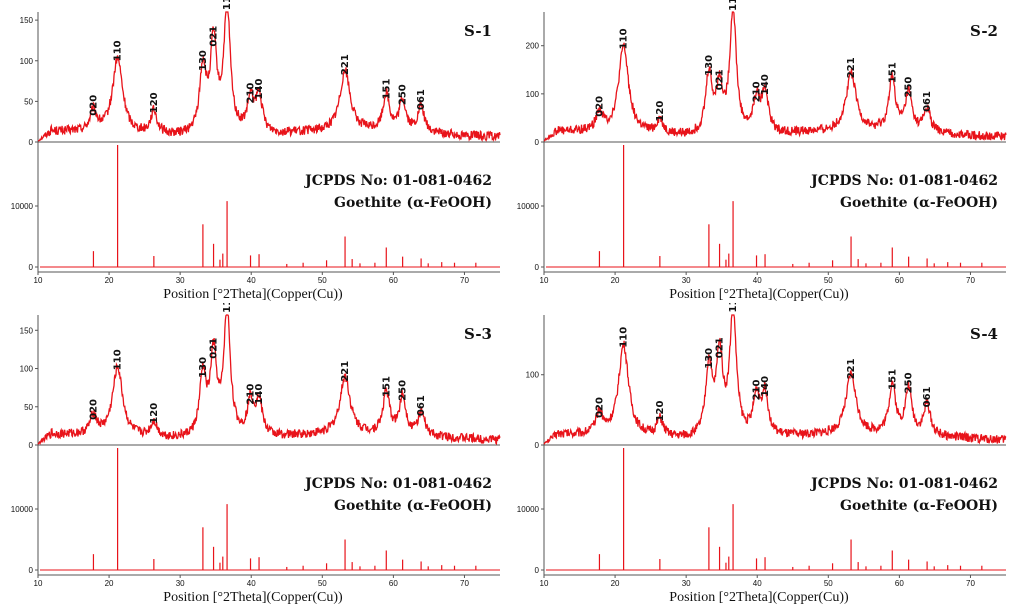 The image size is (1012, 607). What do you see at coordinates (28, 101) in the screenshot?
I see `y-tick-label: 50` at bounding box center [28, 101].